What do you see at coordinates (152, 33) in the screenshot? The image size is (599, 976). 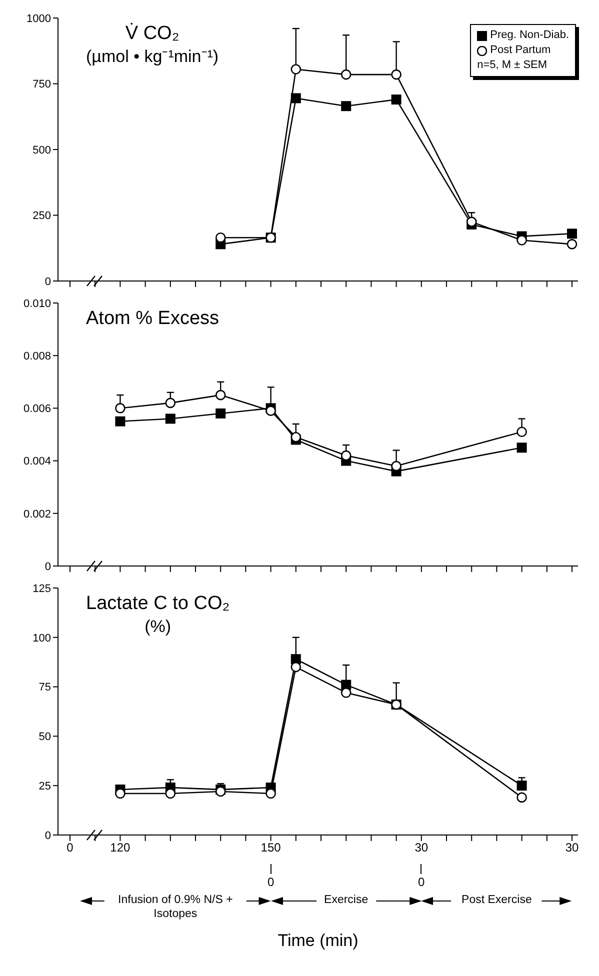 I see `chart-title: V̇ CO₂` at bounding box center [152, 33].